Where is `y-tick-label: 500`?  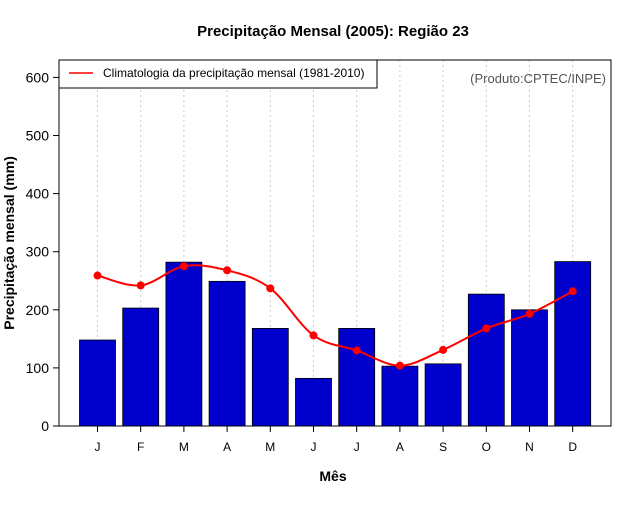 y-tick-label: 500 is located at coordinates (38, 136).